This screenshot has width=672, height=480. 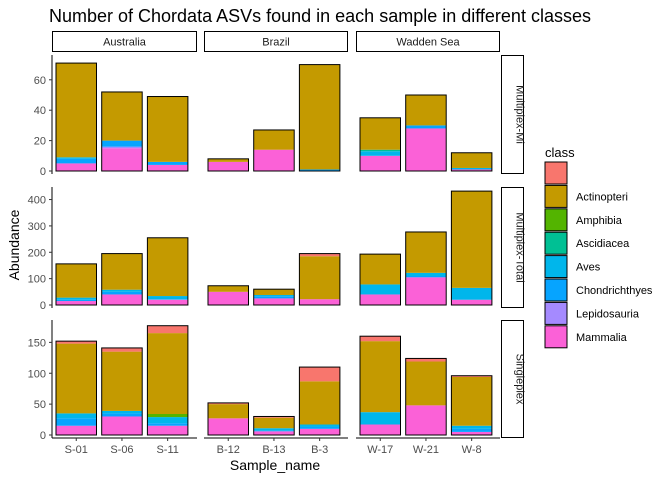 I want to click on y-tick-label: 40, so click(x=40, y=111).